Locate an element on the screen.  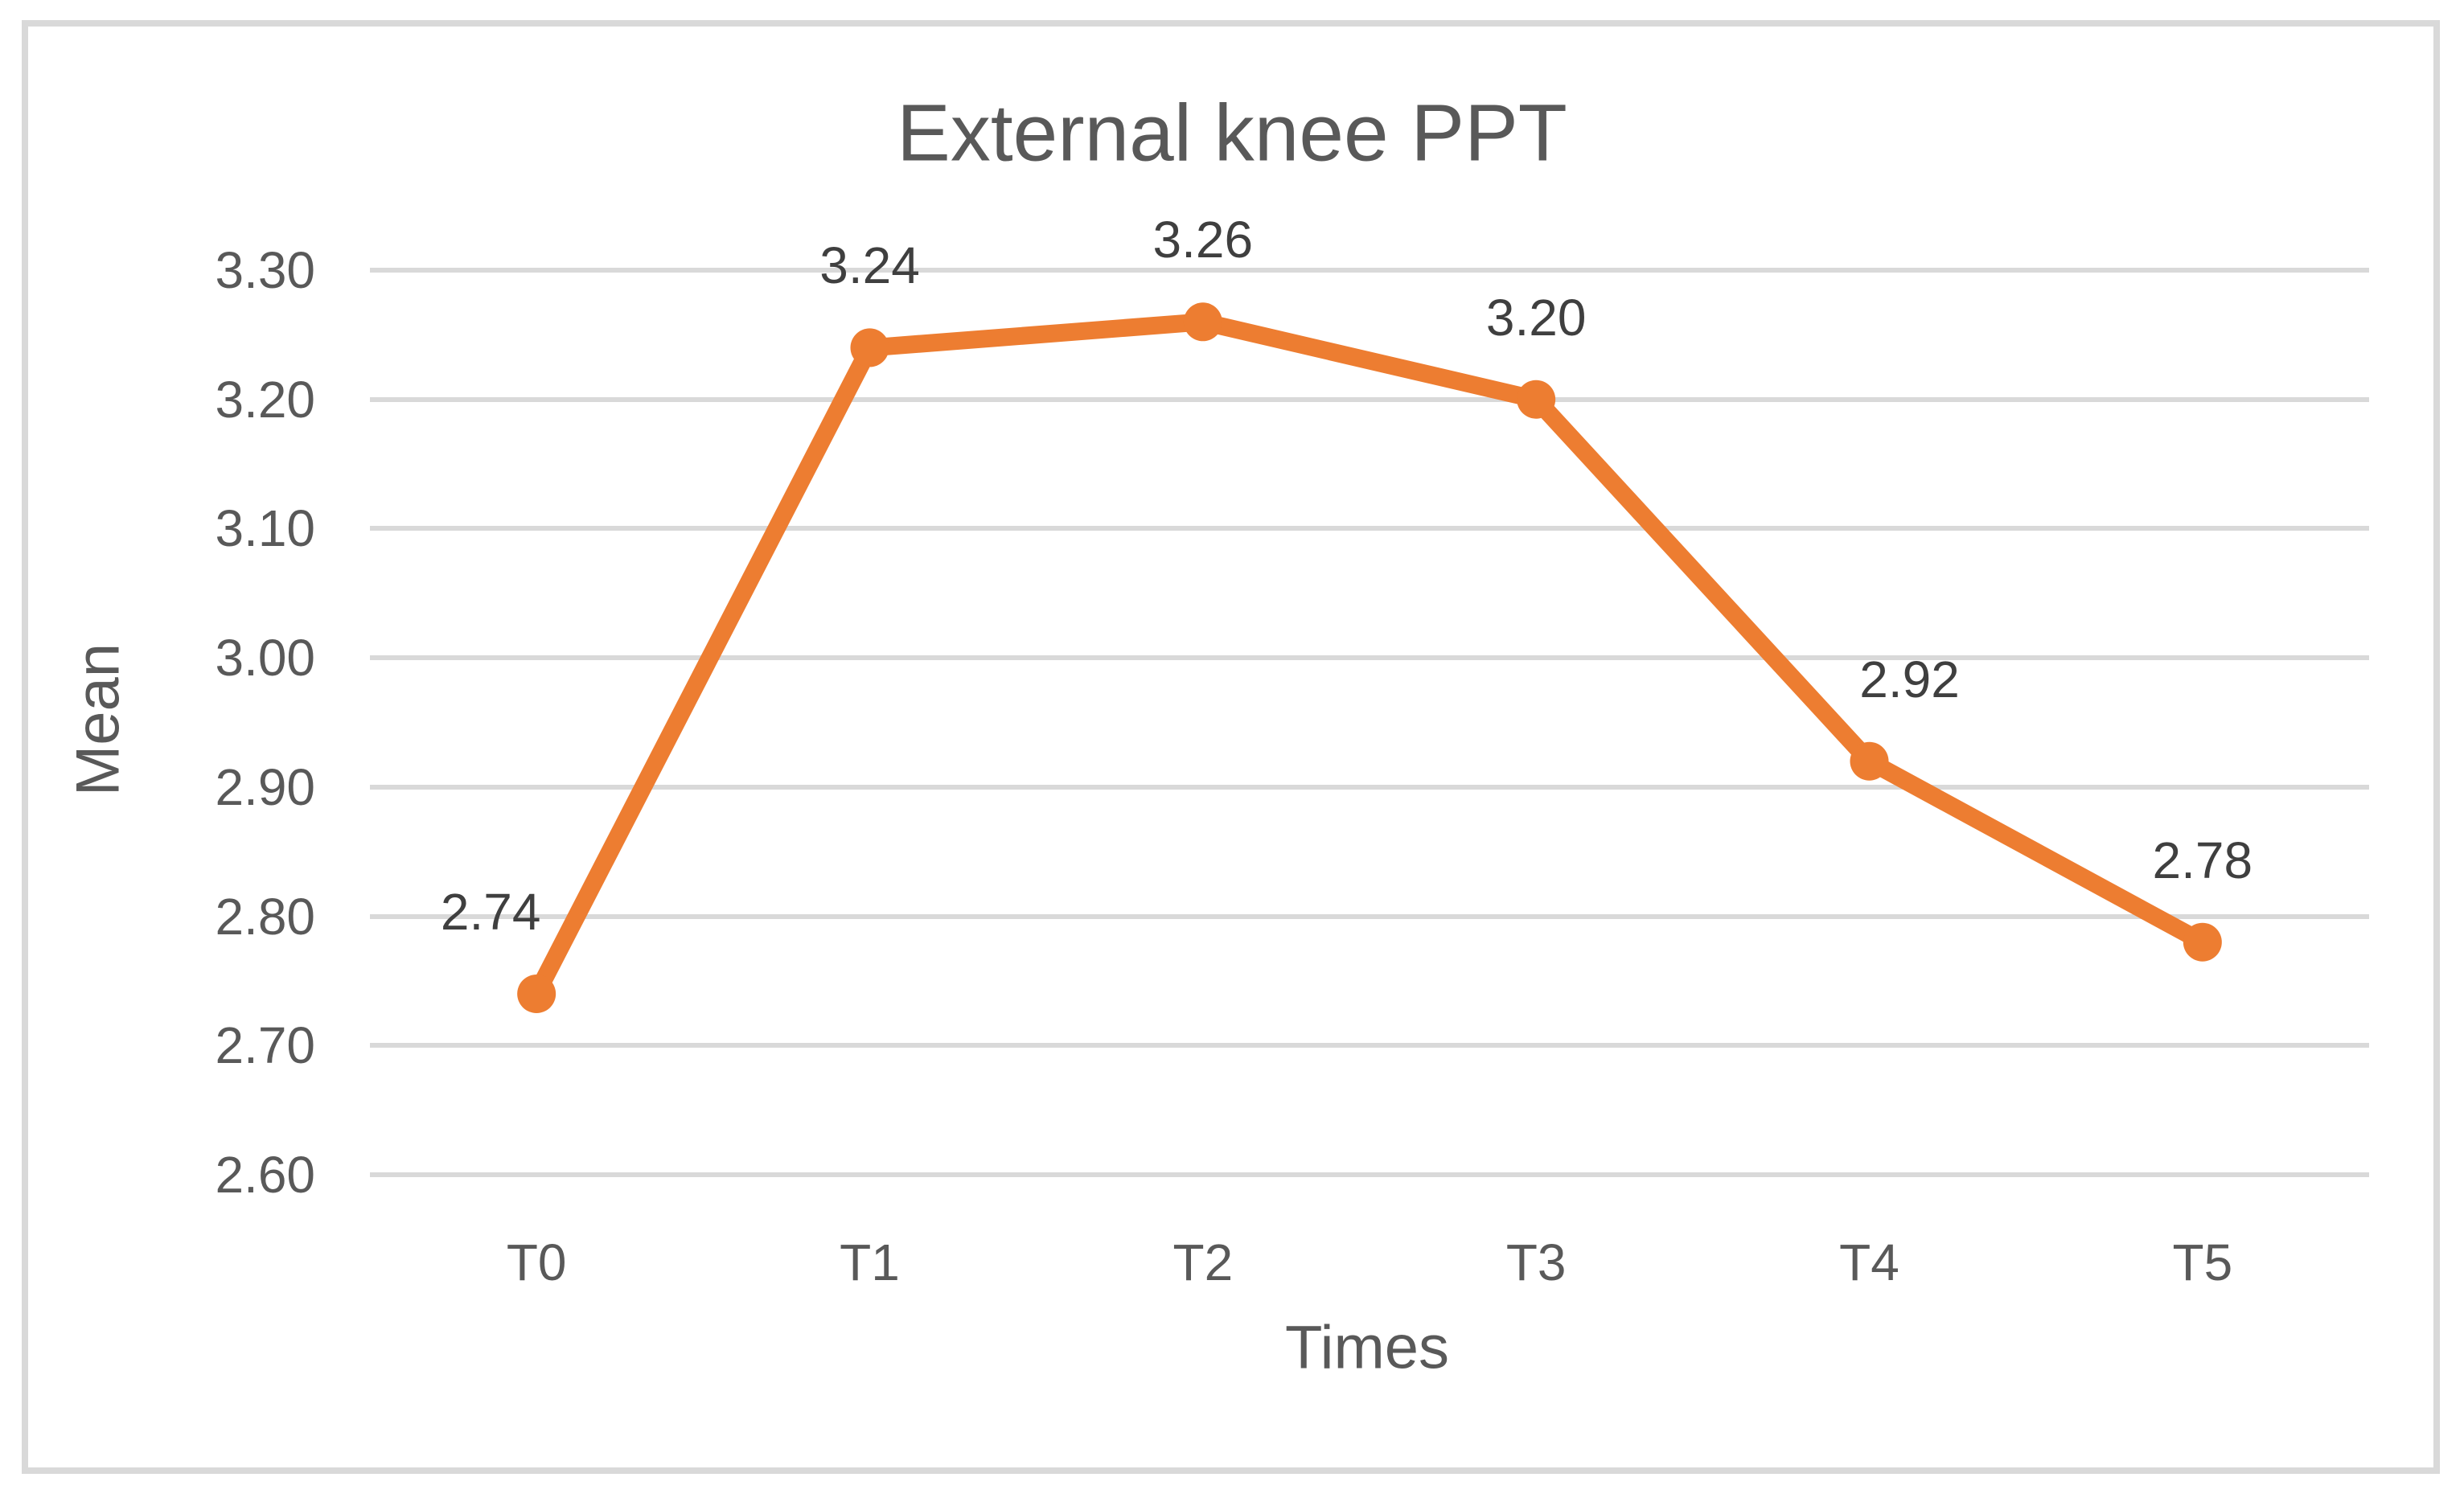
y-tick-label: 2.90 is located at coordinates (265, 786).